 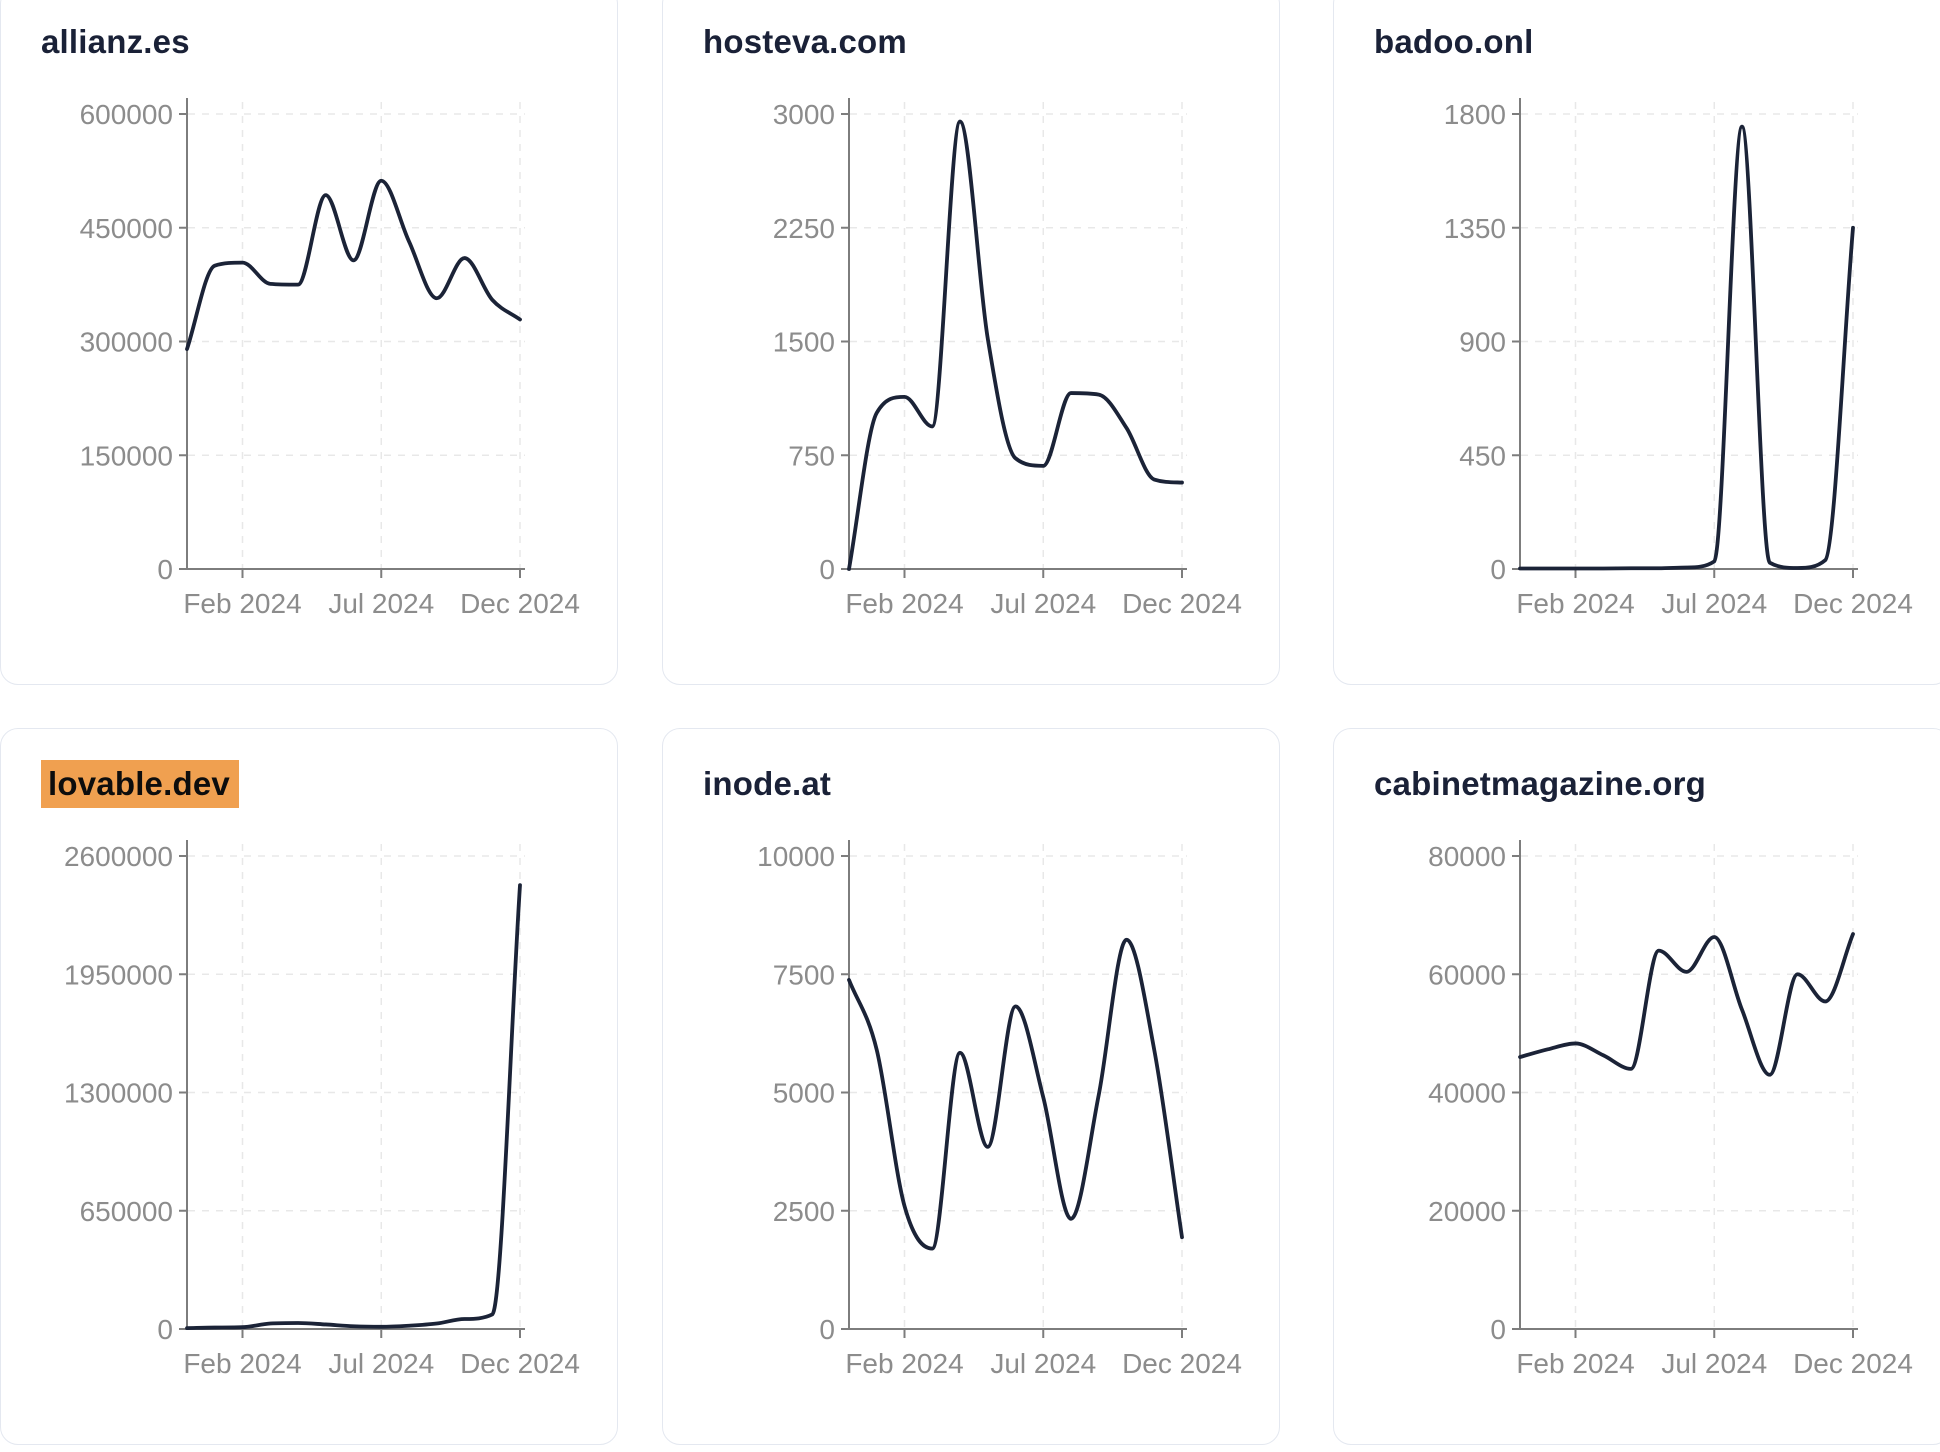 I want to click on y-axis-labels: 0 750 1500 2250 3000, so click(x=804, y=342).